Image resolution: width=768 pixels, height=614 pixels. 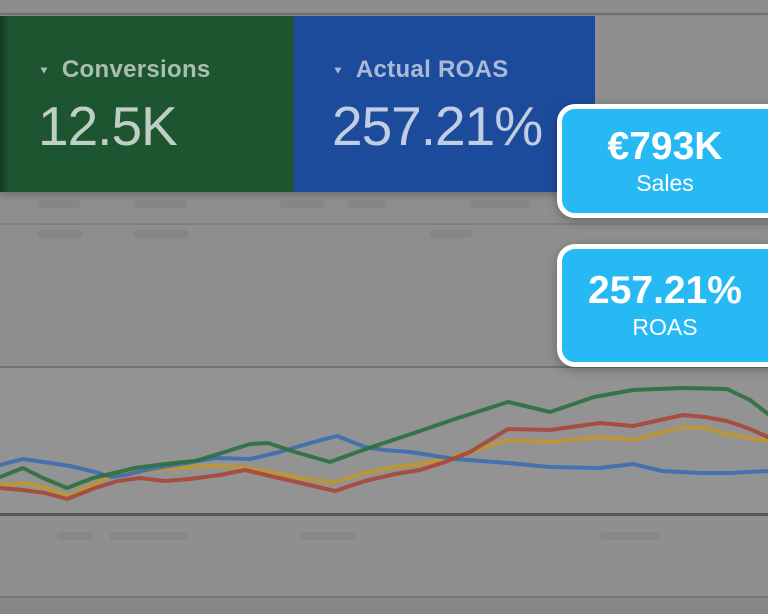 I want to click on scorecard-value: 12.5K, so click(x=108, y=126).